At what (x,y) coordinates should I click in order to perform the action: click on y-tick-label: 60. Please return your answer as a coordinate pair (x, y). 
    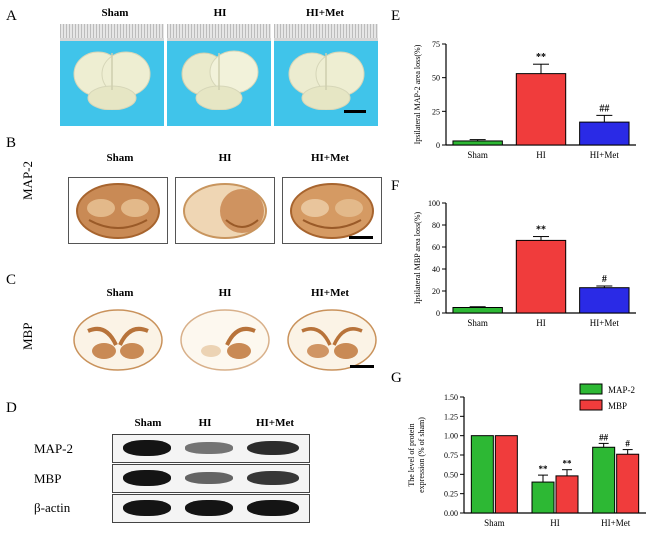
    Looking at the image, I should click on (436, 247).